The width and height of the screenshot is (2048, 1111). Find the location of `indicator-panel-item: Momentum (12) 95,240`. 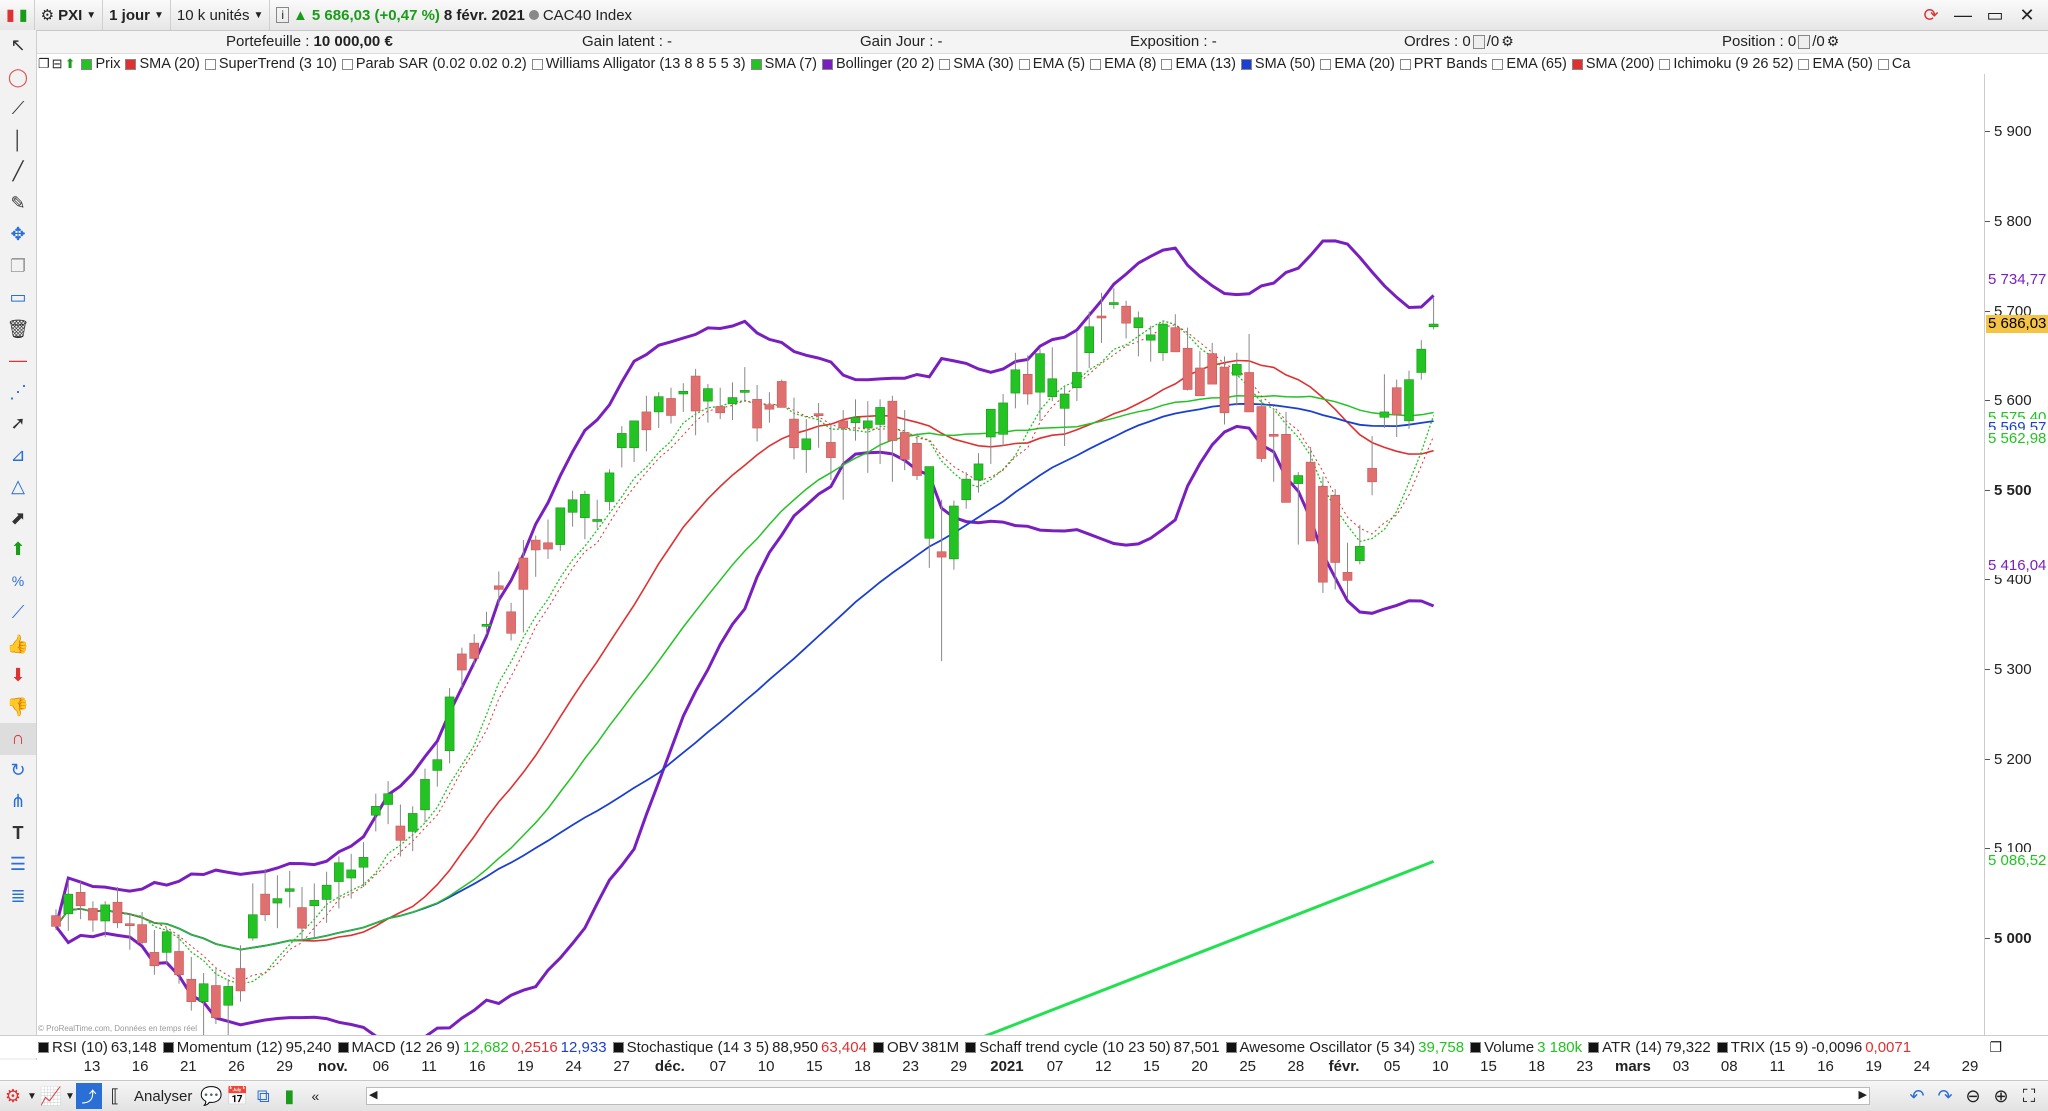

indicator-panel-item: Momentum (12) 95,240 is located at coordinates (248, 1047).